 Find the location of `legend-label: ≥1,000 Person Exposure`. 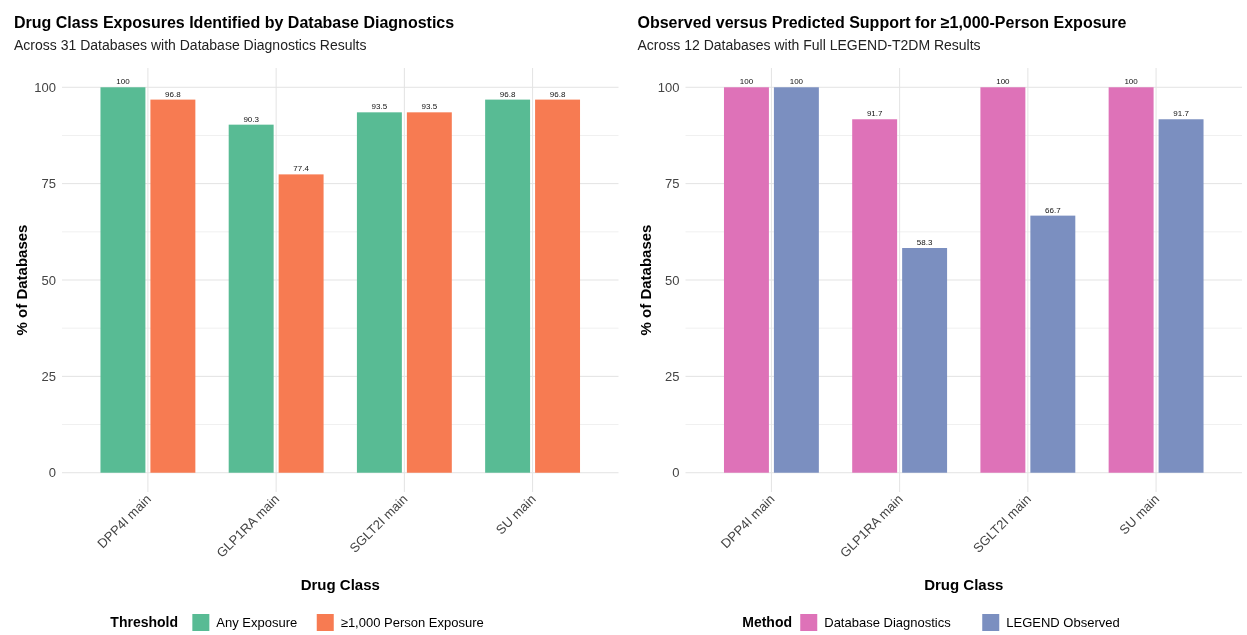

legend-label: ≥1,000 Person Exposure is located at coordinates (412, 622).